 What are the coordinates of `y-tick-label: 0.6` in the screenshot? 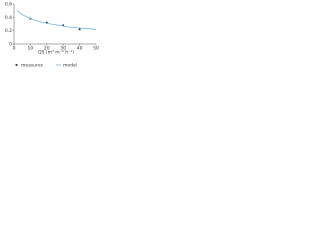 It's located at (8, 5).